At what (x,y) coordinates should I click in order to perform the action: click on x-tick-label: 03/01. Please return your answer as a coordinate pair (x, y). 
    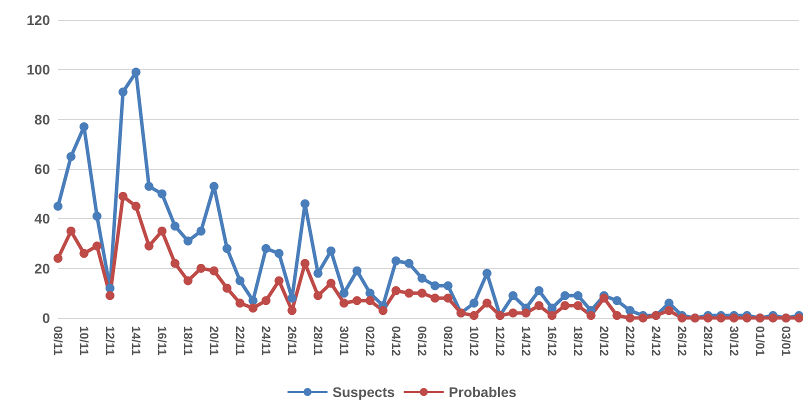
    Looking at the image, I should click on (786, 341).